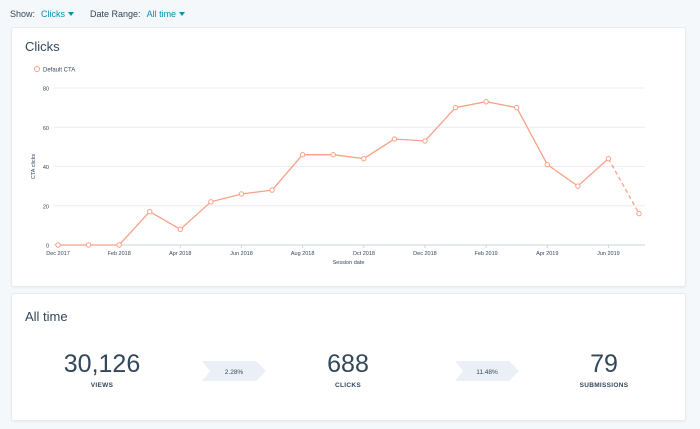  I want to click on x-tick-label: Jun 2018, so click(241, 254).